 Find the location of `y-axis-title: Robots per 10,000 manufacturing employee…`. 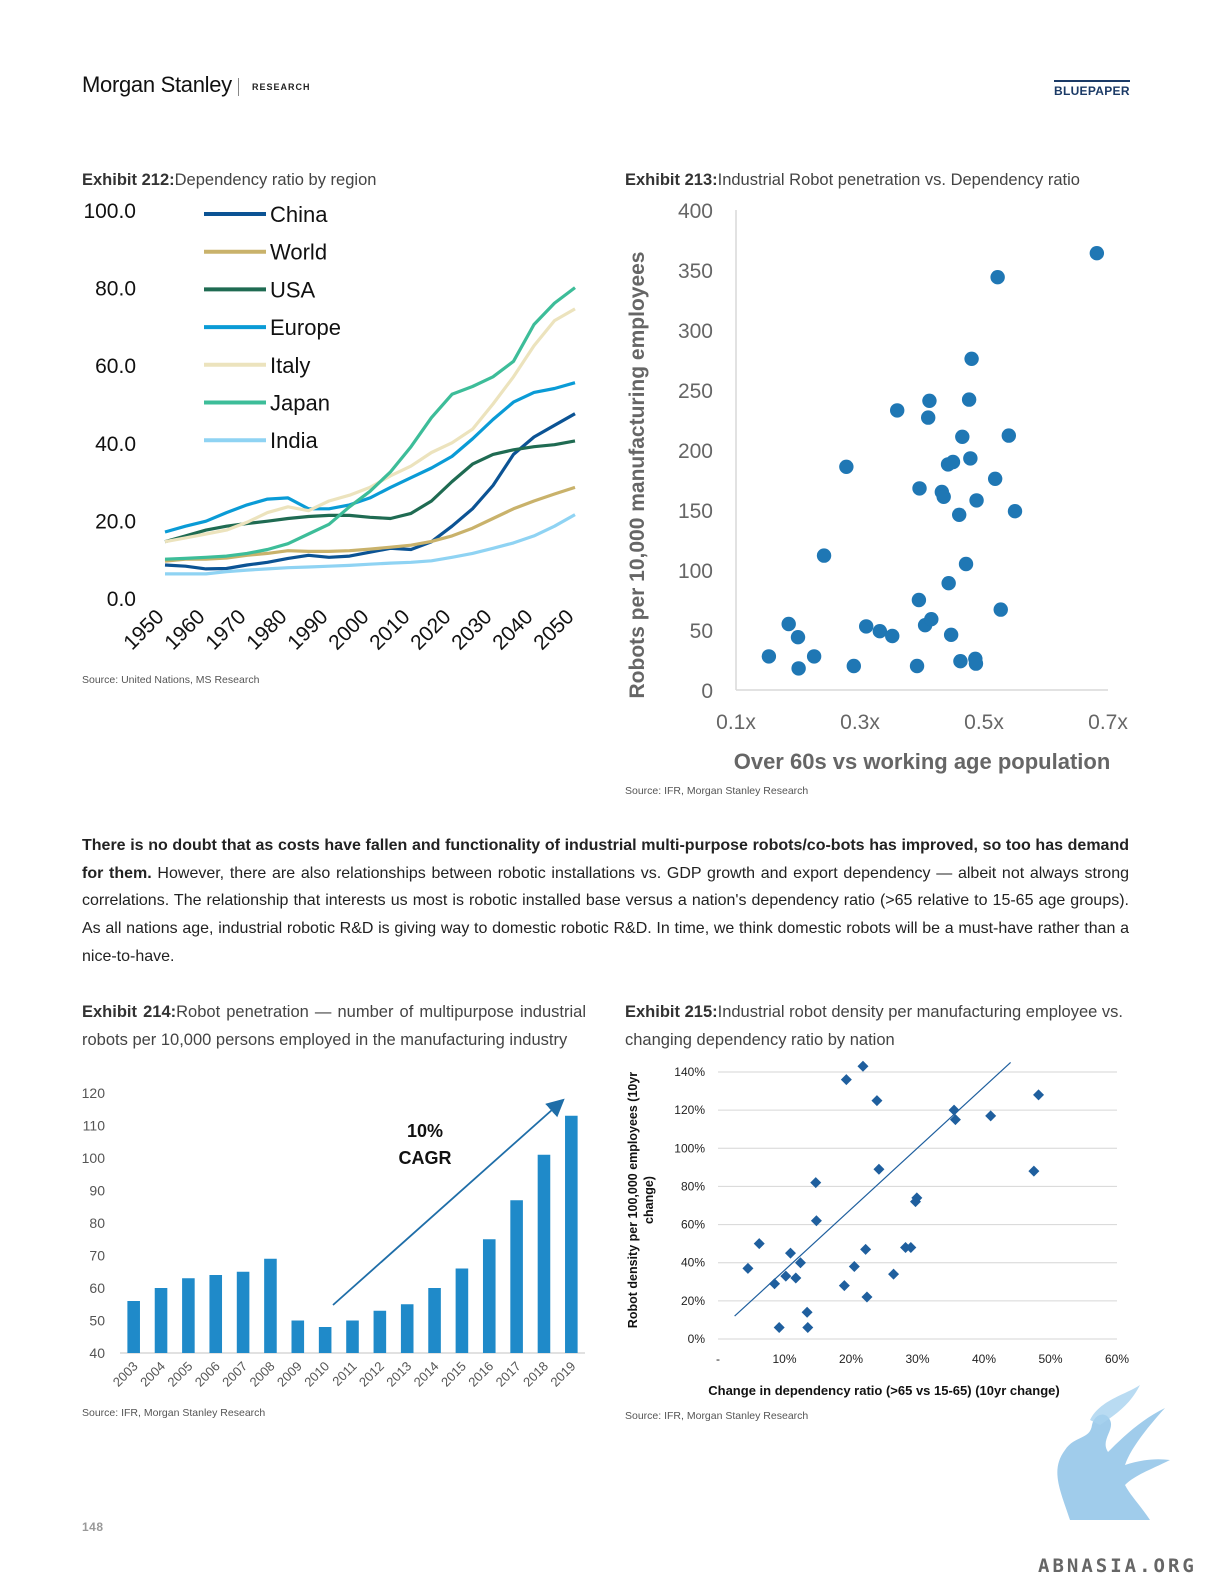

y-axis-title: Robots per 10,000 manufacturing employee… is located at coordinates (637, 475).